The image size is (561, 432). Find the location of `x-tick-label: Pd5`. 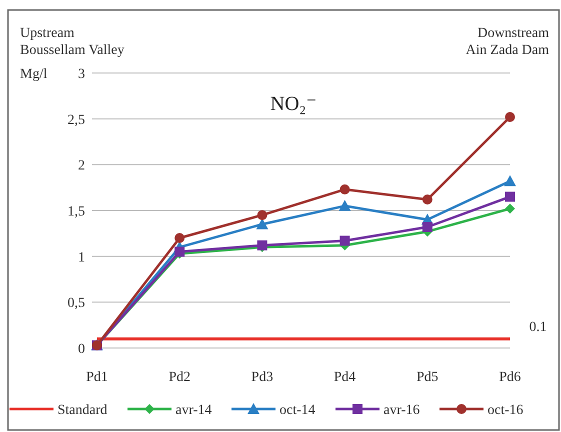

x-tick-label: Pd5 is located at coordinates (427, 377).